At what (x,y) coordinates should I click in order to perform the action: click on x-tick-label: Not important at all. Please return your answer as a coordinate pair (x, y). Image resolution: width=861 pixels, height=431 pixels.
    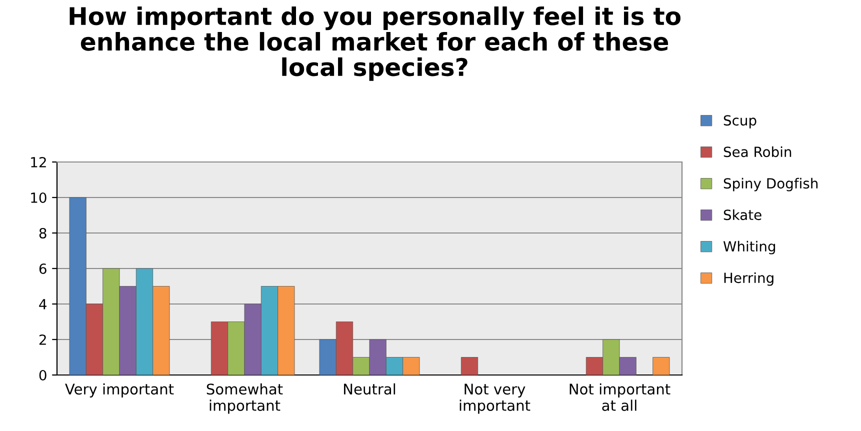
    Looking at the image, I should click on (620, 397).